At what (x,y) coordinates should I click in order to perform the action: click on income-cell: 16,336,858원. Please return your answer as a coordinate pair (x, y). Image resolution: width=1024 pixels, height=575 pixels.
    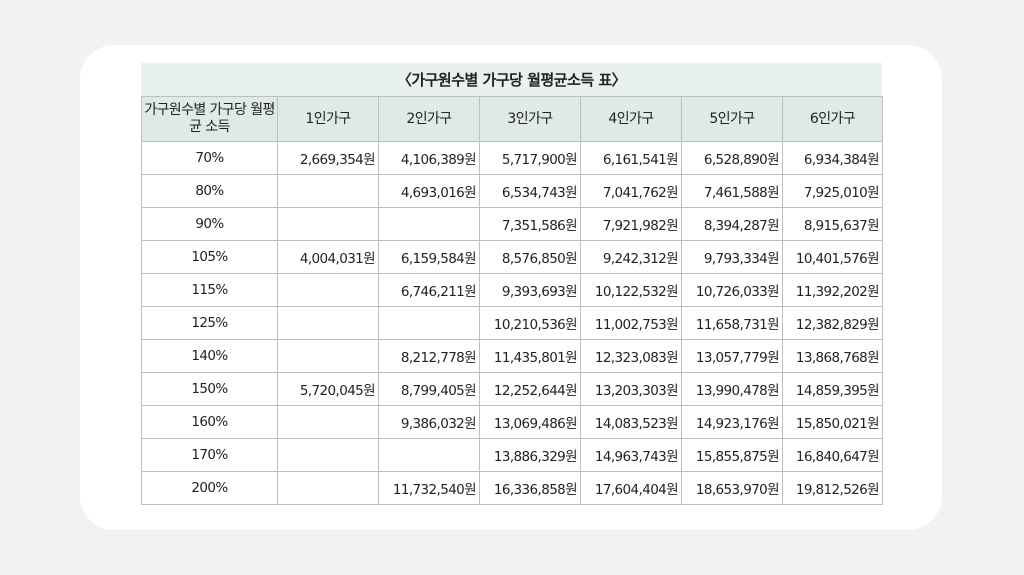
    Looking at the image, I should click on (530, 488).